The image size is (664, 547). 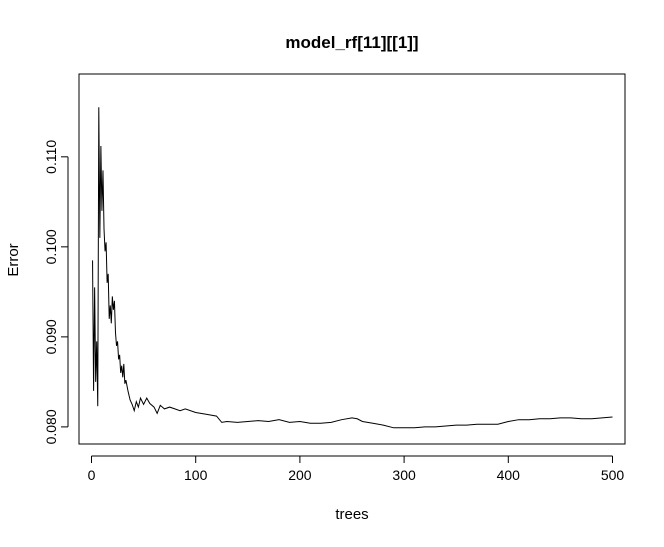 What do you see at coordinates (51, 246) in the screenshot?
I see `y-tick-label: 0.100` at bounding box center [51, 246].